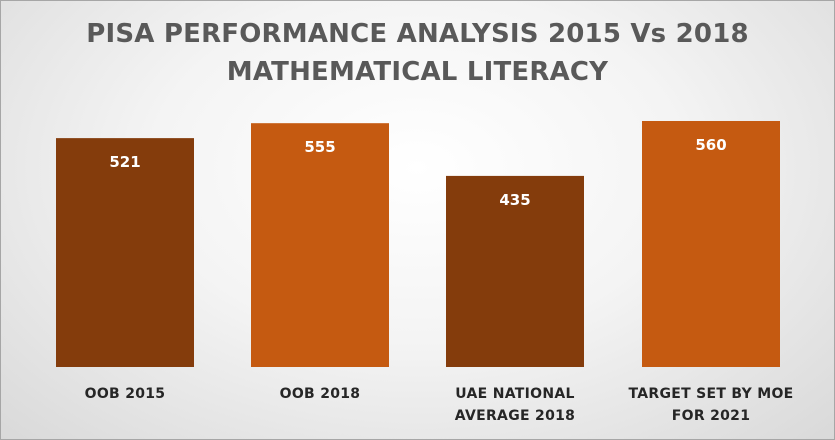  I want to click on x-tick-label-4-line-2: FOR 2021, so click(711, 416).